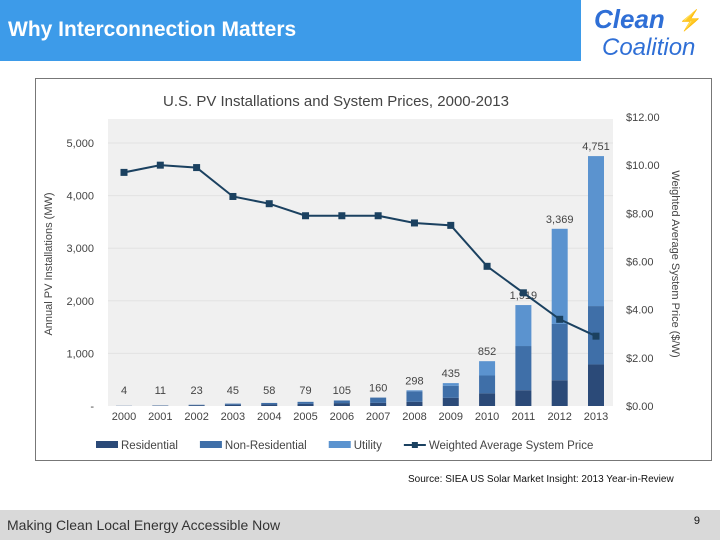 The height and width of the screenshot is (540, 720). What do you see at coordinates (342, 417) in the screenshot?
I see `x-tick-label: 2006` at bounding box center [342, 417].